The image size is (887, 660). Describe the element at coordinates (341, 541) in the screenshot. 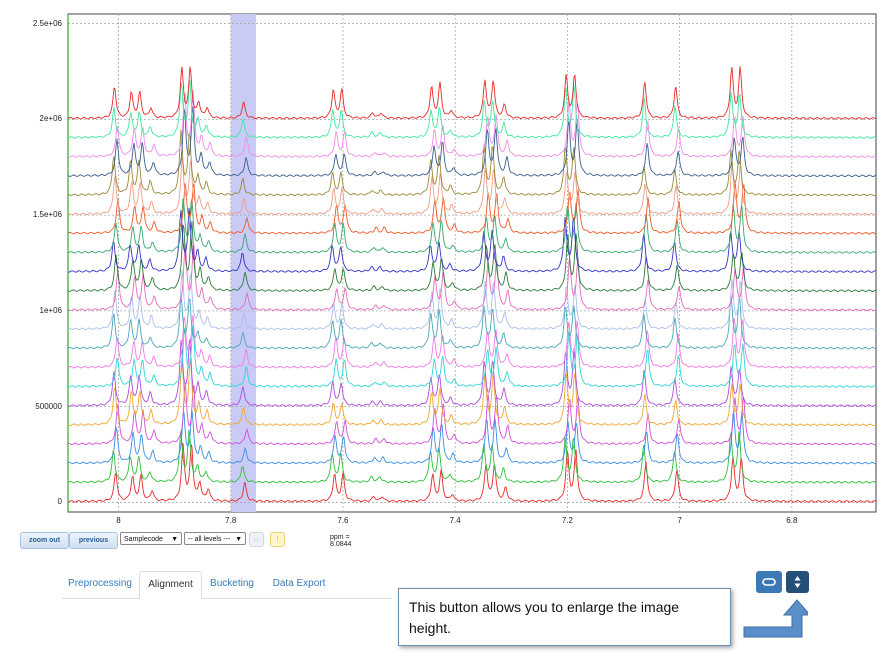

I see `ppm-readout: ppm = 8.0844` at that location.